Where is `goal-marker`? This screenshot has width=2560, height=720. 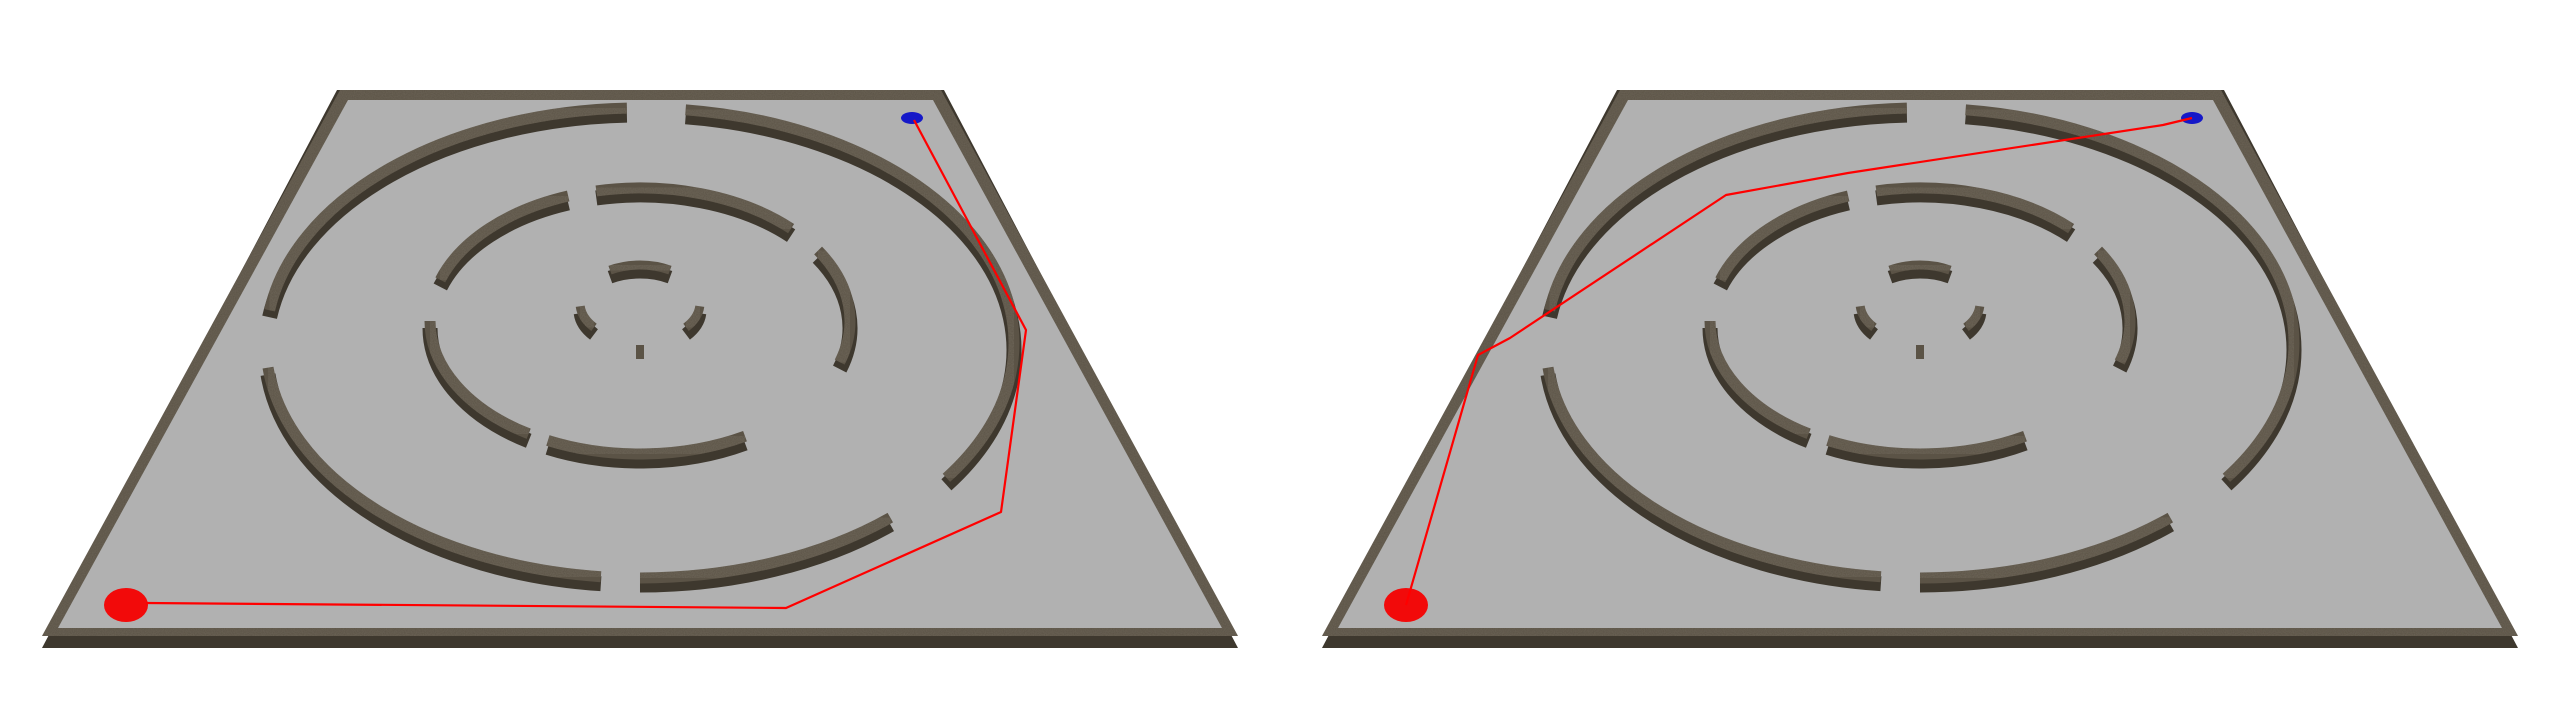 goal-marker is located at coordinates (912, 118).